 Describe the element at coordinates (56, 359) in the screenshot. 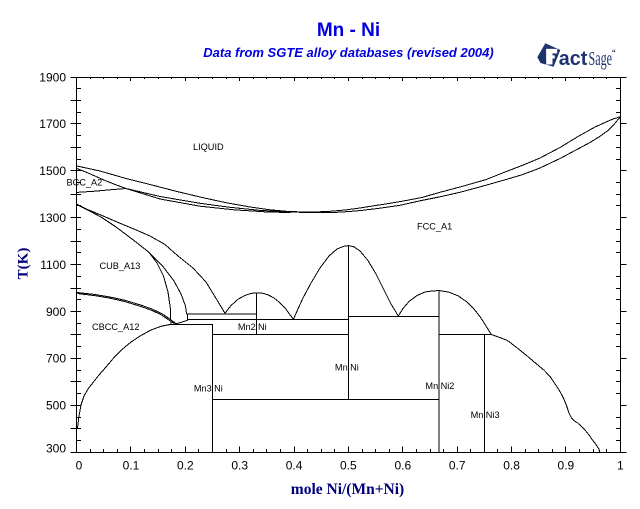

I see `svg-text: 700` at that location.